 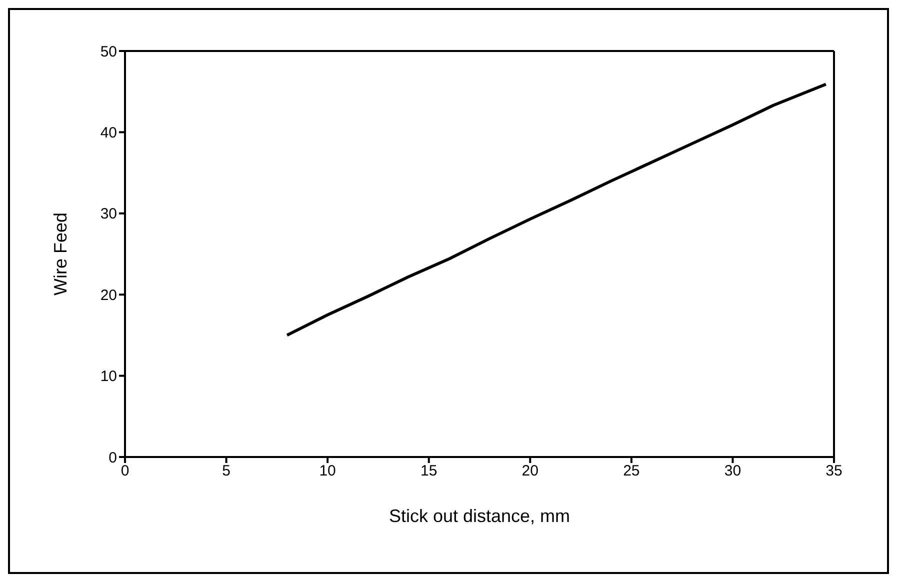 I want to click on y-tick-label: 50, so click(x=108, y=51).